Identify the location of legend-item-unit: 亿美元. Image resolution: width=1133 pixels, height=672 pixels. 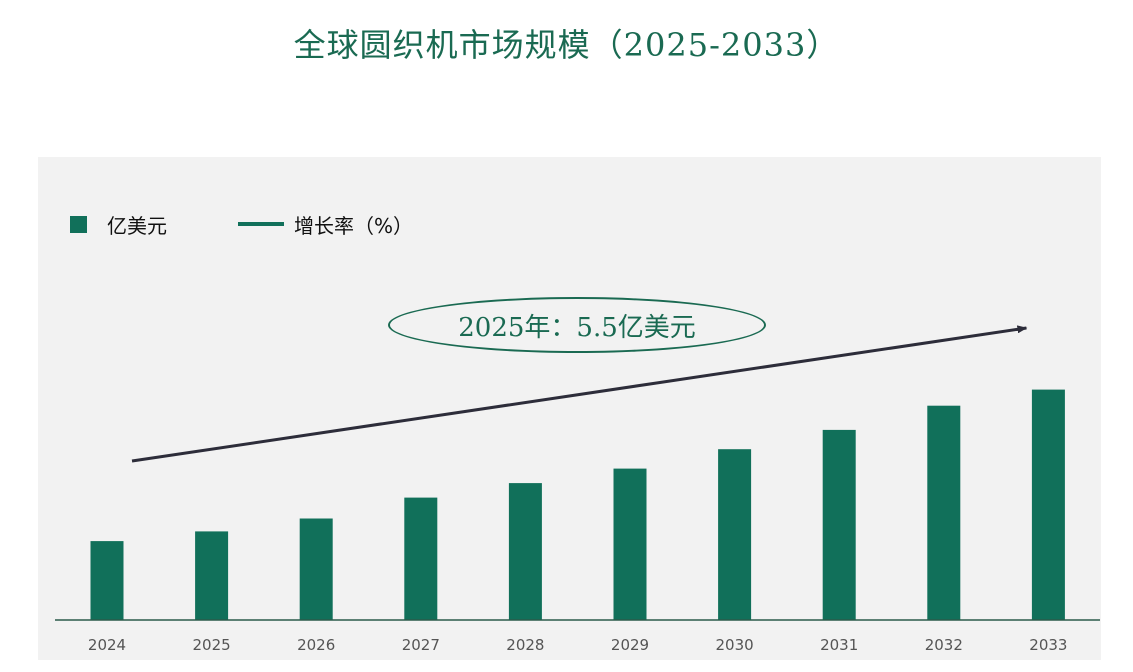
(118, 224).